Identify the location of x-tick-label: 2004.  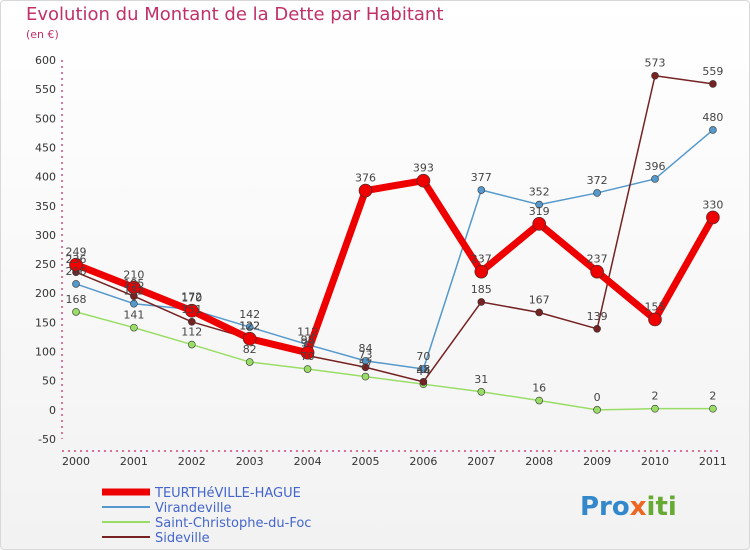
(308, 461).